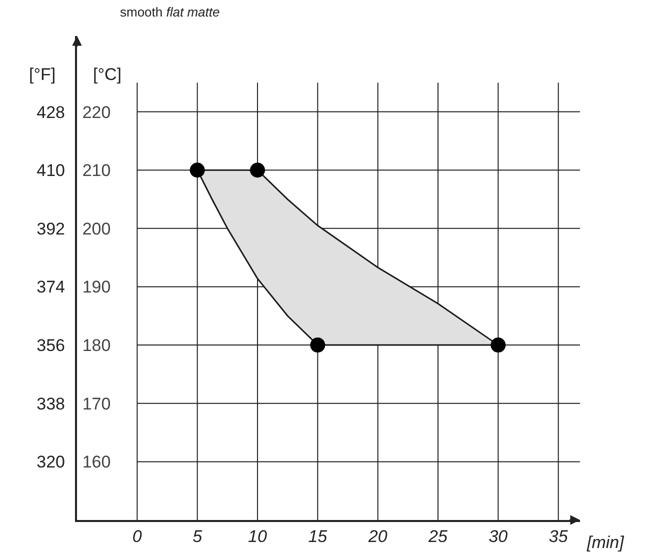  What do you see at coordinates (141, 12) in the screenshot?
I see `chart-title: smooth` at bounding box center [141, 12].